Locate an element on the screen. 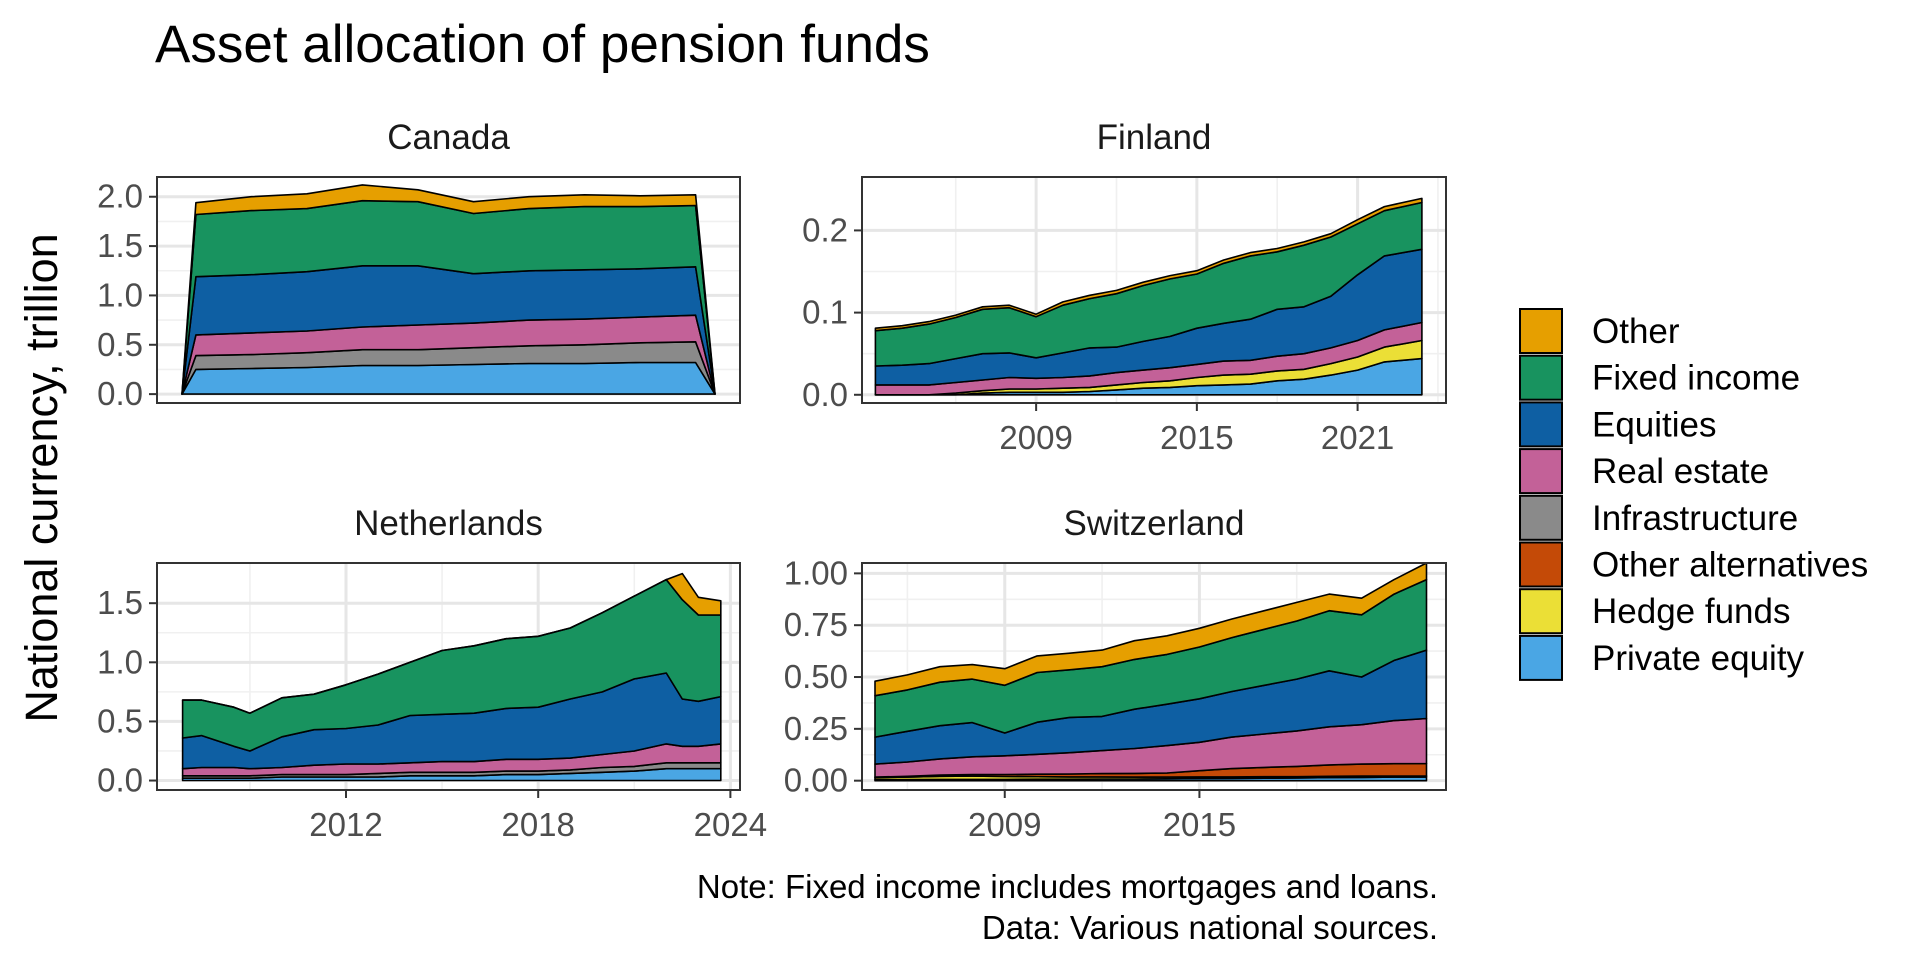 The width and height of the screenshot is (1920, 960). y-tick-label: 1.00 is located at coordinates (816, 572).